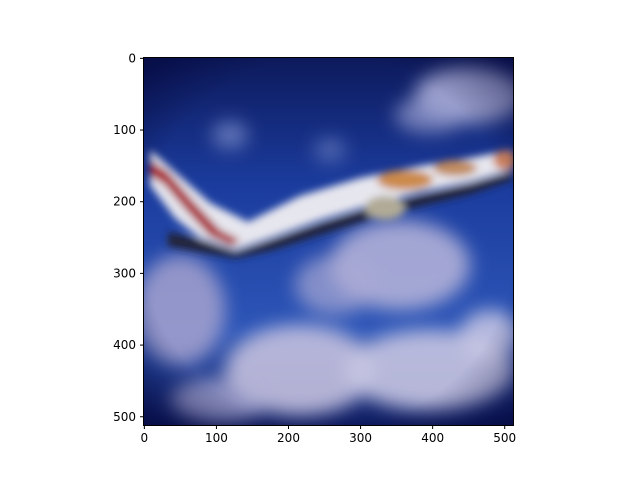 This screenshot has height=480, width=640. Describe the element at coordinates (132, 58) in the screenshot. I see `y-tick-label: 0` at that location.